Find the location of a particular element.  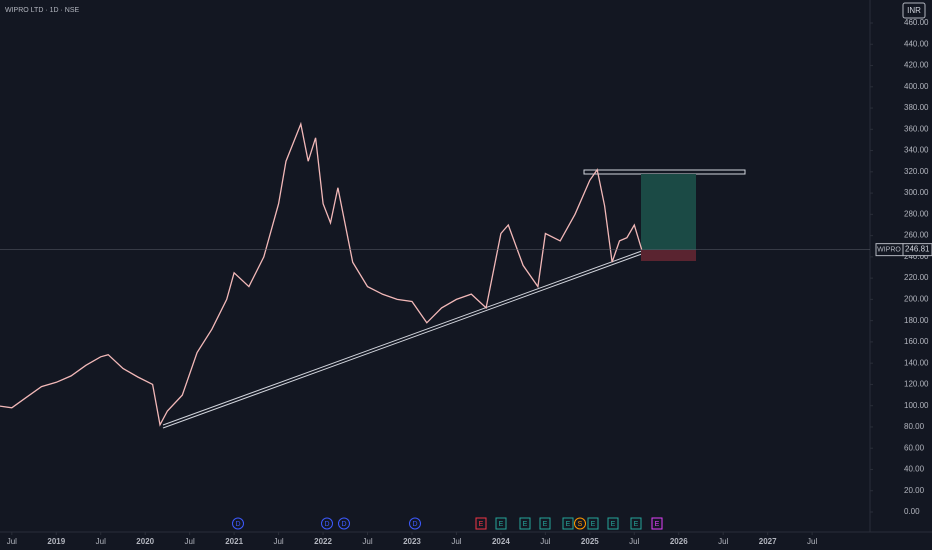

y-tick-label: 80.00 is located at coordinates (914, 426).